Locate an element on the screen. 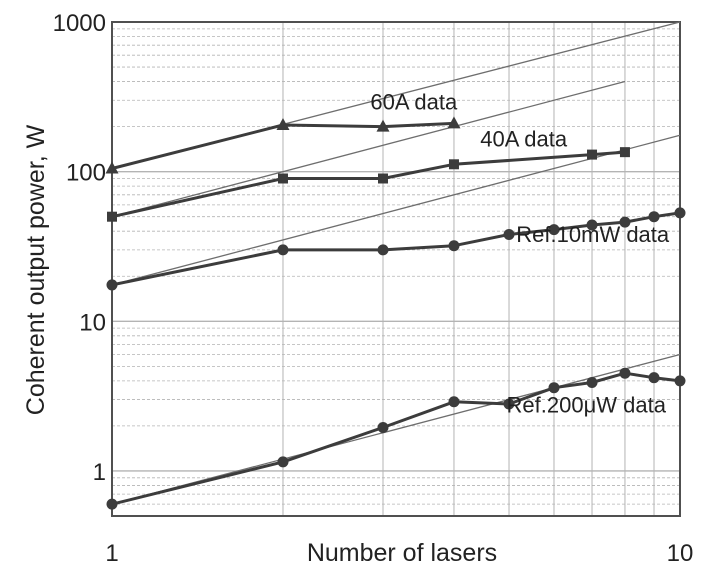  x-axis-label: Number of lasers is located at coordinates (402, 553).